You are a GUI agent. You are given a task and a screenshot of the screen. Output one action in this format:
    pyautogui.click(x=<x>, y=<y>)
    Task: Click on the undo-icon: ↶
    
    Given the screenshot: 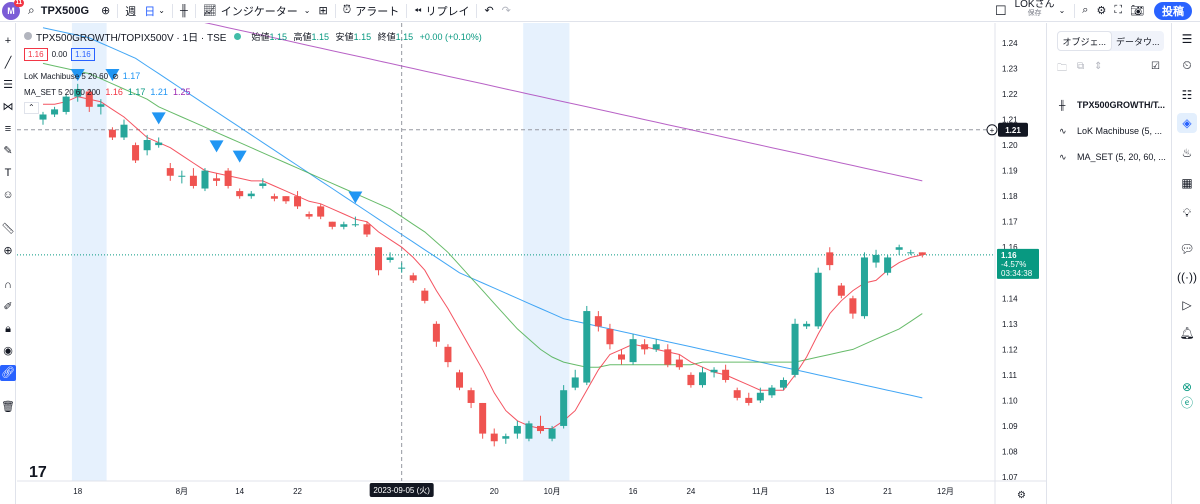 What is the action you would take?
    pyautogui.click(x=489, y=11)
    